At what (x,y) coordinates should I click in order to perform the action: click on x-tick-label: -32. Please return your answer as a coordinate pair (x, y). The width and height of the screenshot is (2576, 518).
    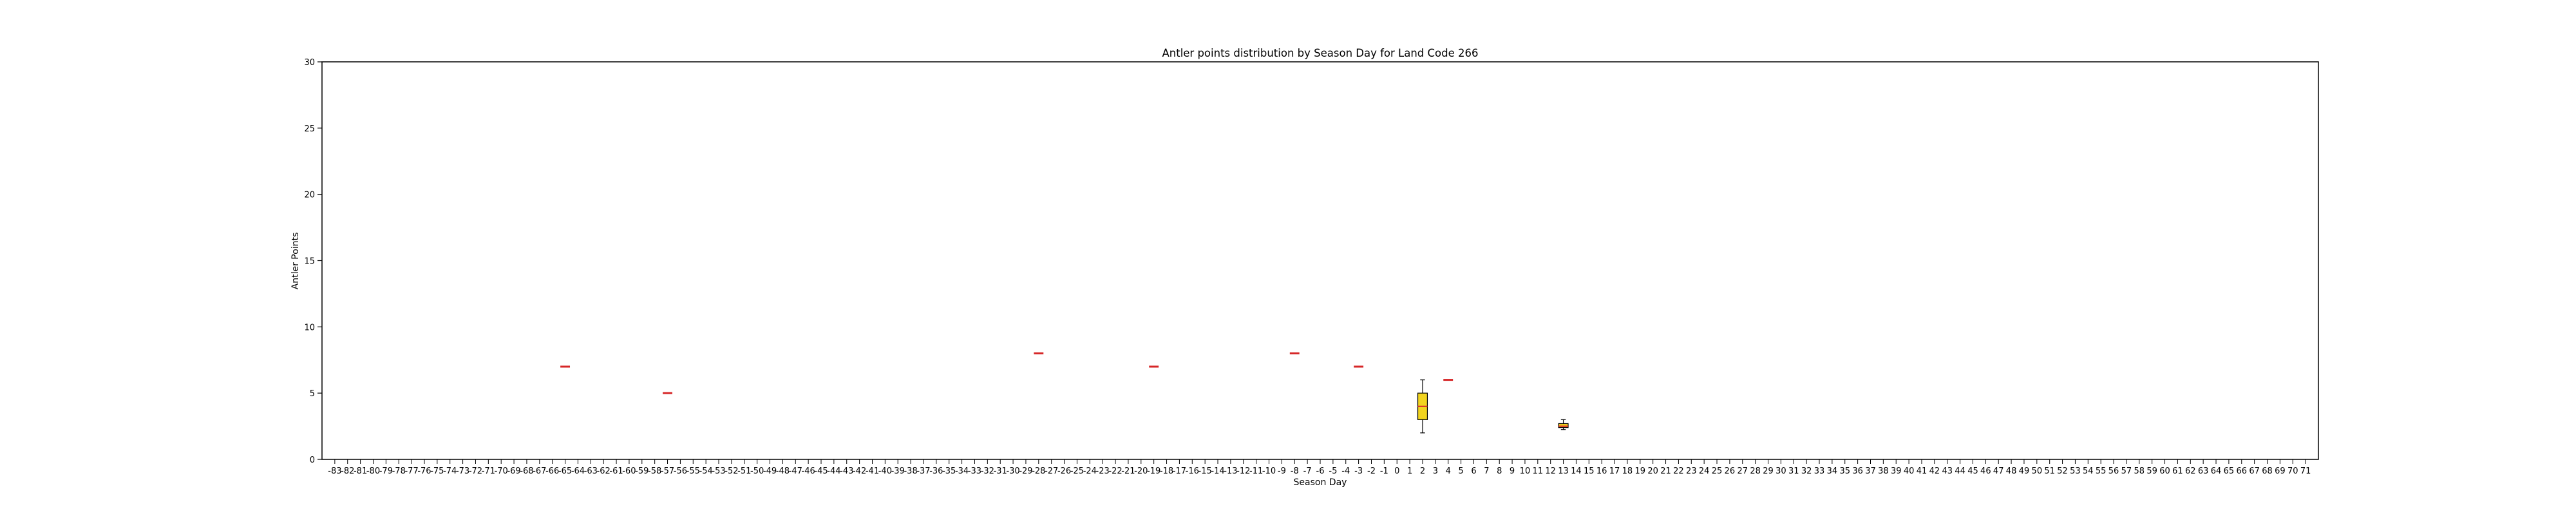
    Looking at the image, I should click on (987, 471).